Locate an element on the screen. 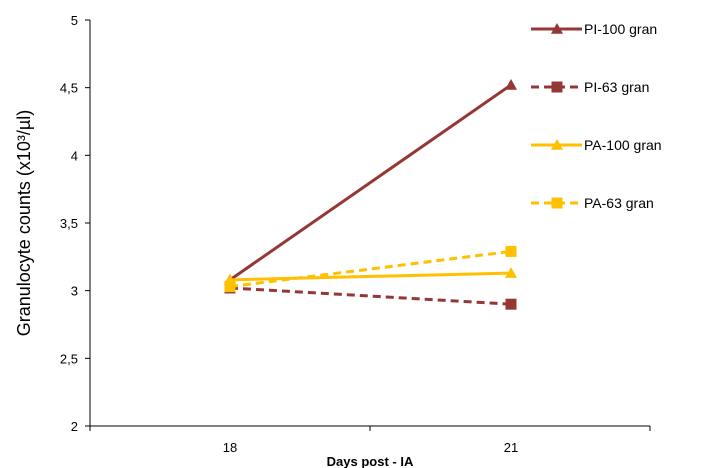 The image size is (707, 468). x-axis-label: Days post - IA is located at coordinates (370, 461).